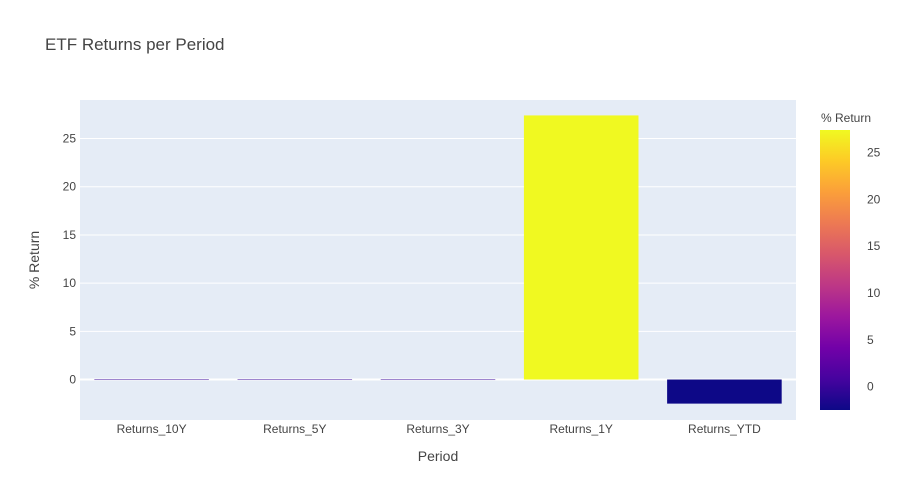 Image resolution: width=900 pixels, height=500 pixels. I want to click on colorbar-tick-label: 0, so click(870, 387).